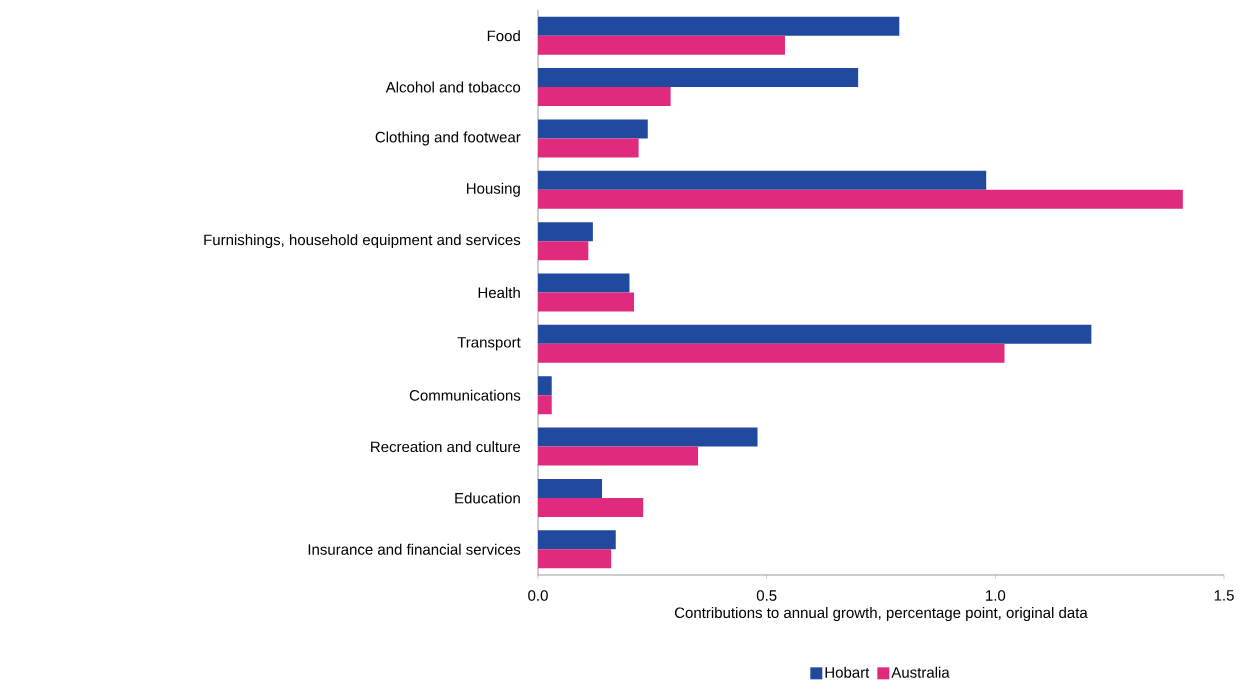 The image size is (1256, 684). I want to click on y-tick-label: Furnishings, household equipment and services, so click(362, 241).